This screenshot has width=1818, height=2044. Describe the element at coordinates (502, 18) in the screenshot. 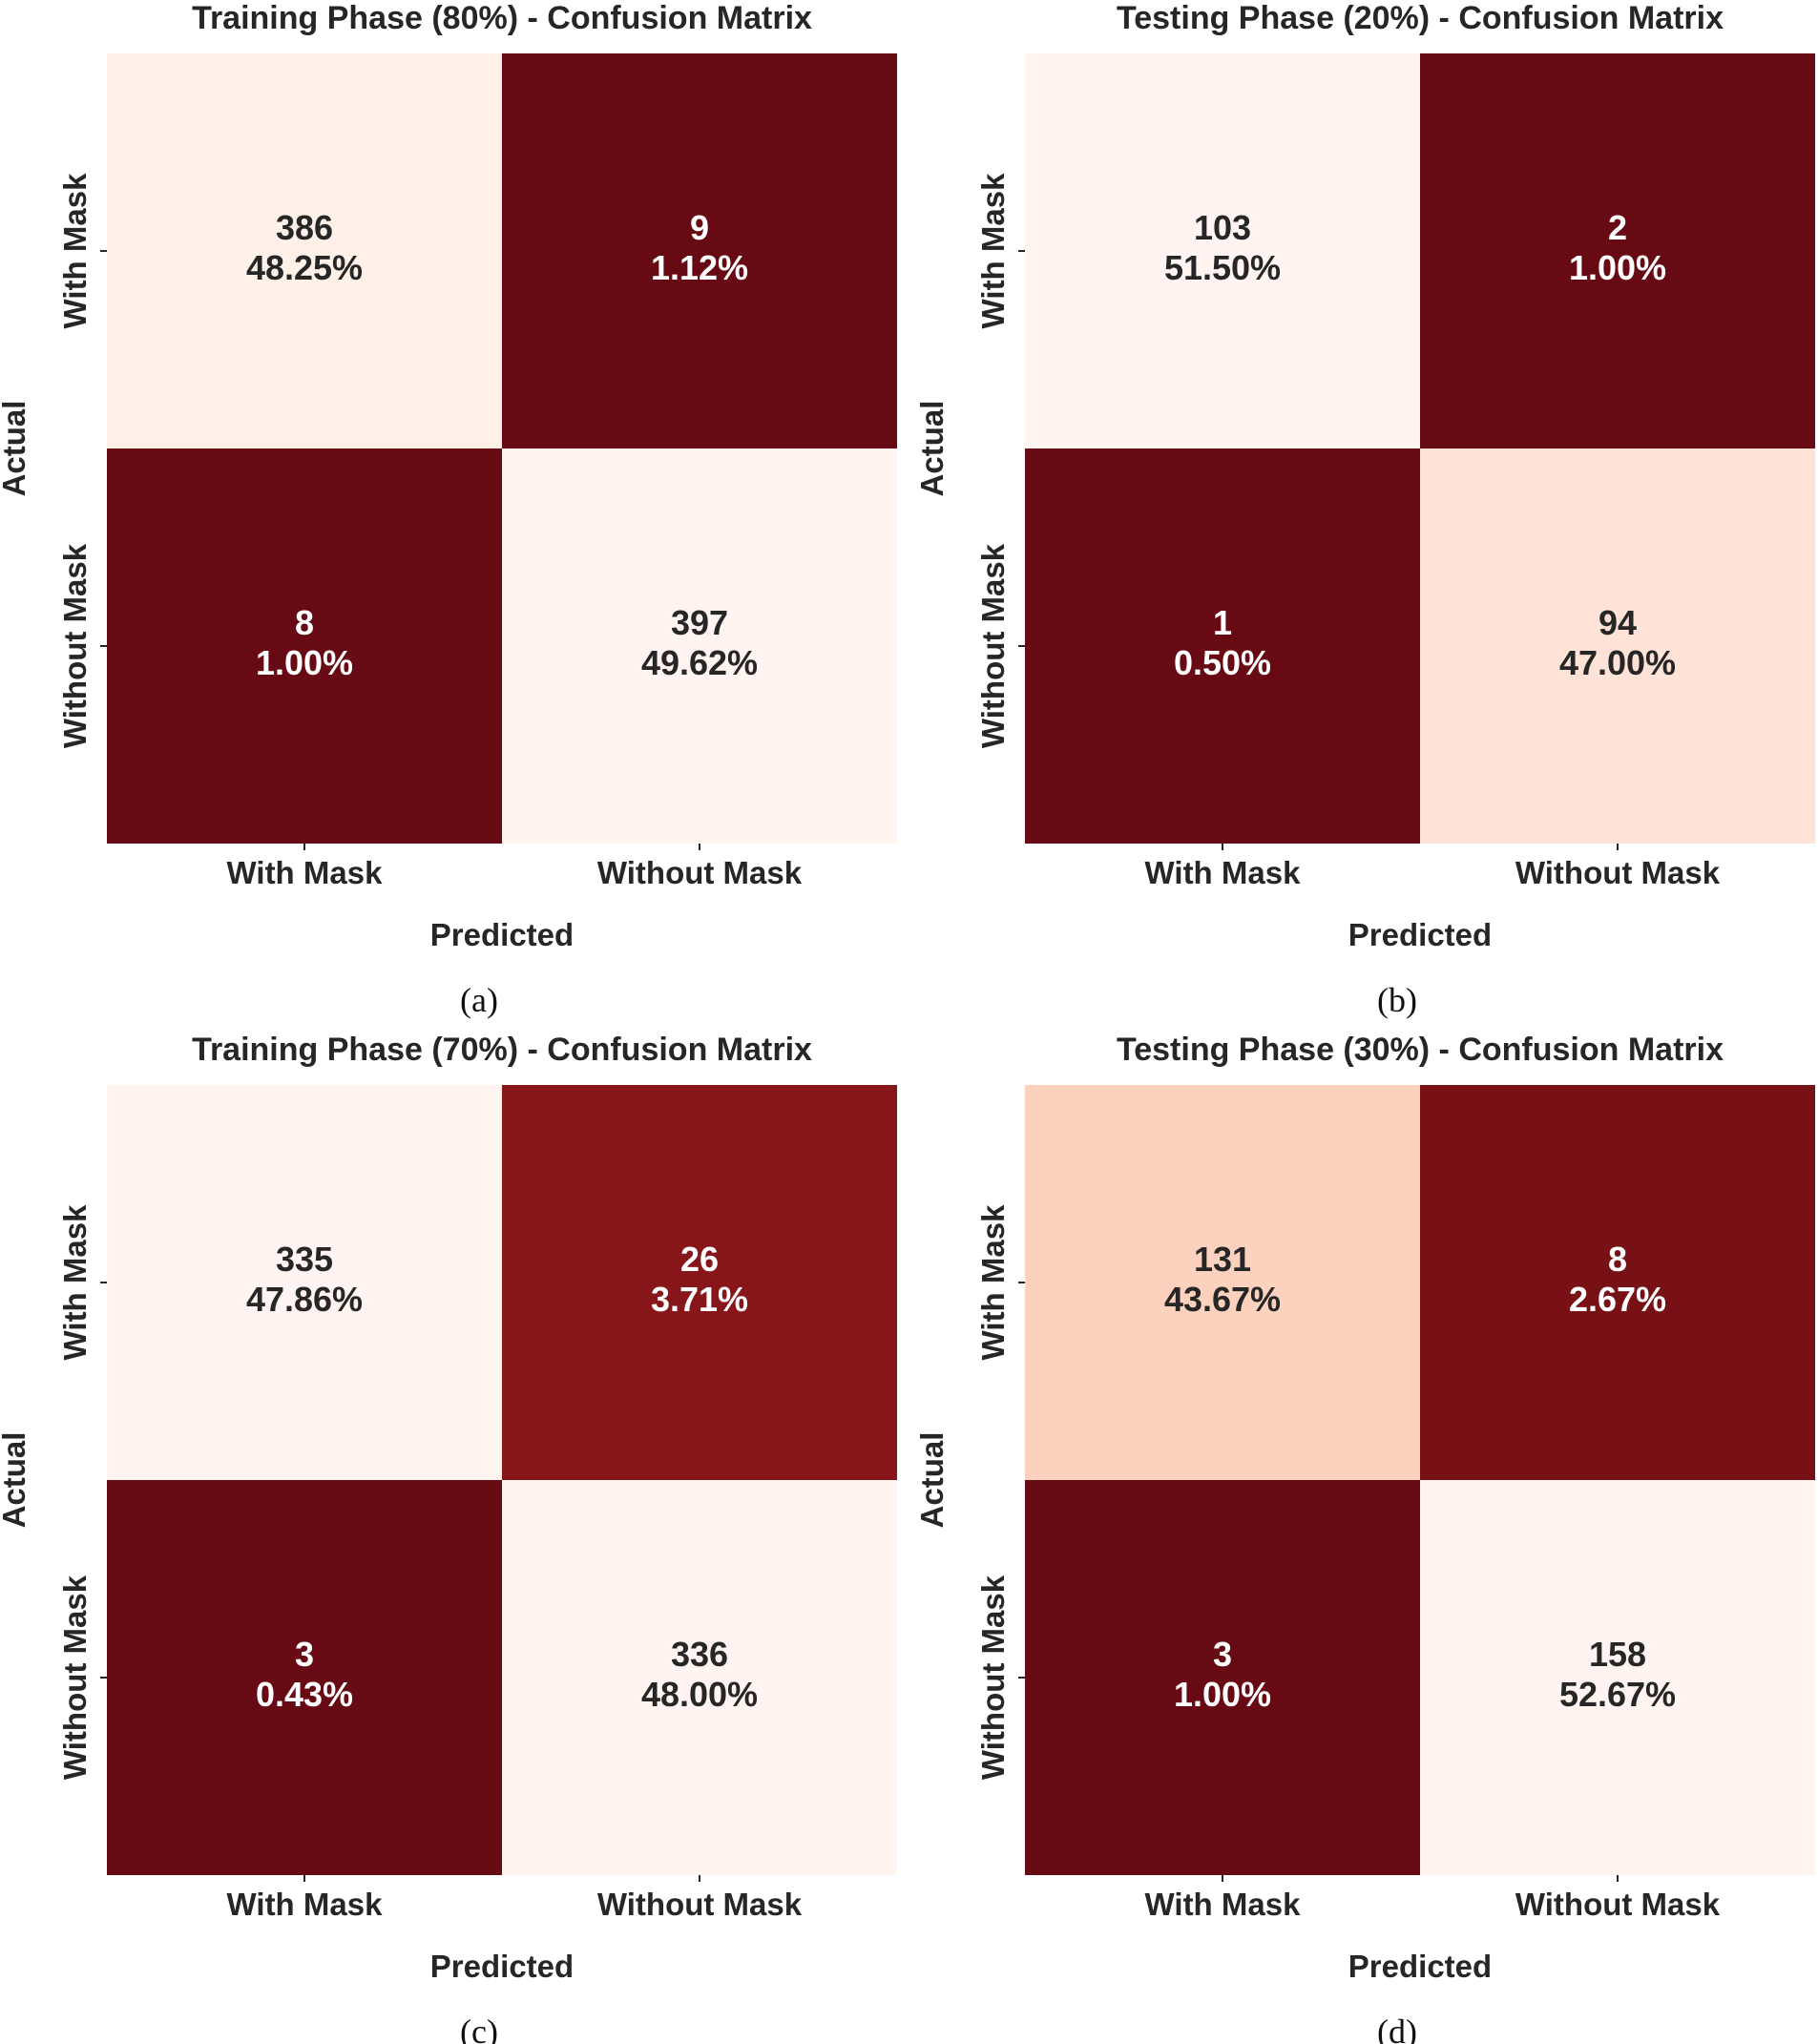

I see `chart-title: Training Phase (80%) - Confusion Matrix` at that location.